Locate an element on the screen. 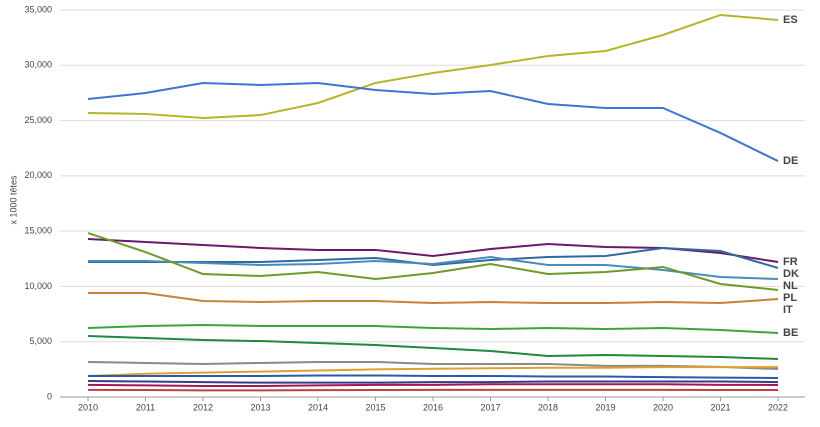 The width and height of the screenshot is (820, 427). series-label: IT is located at coordinates (788, 310).